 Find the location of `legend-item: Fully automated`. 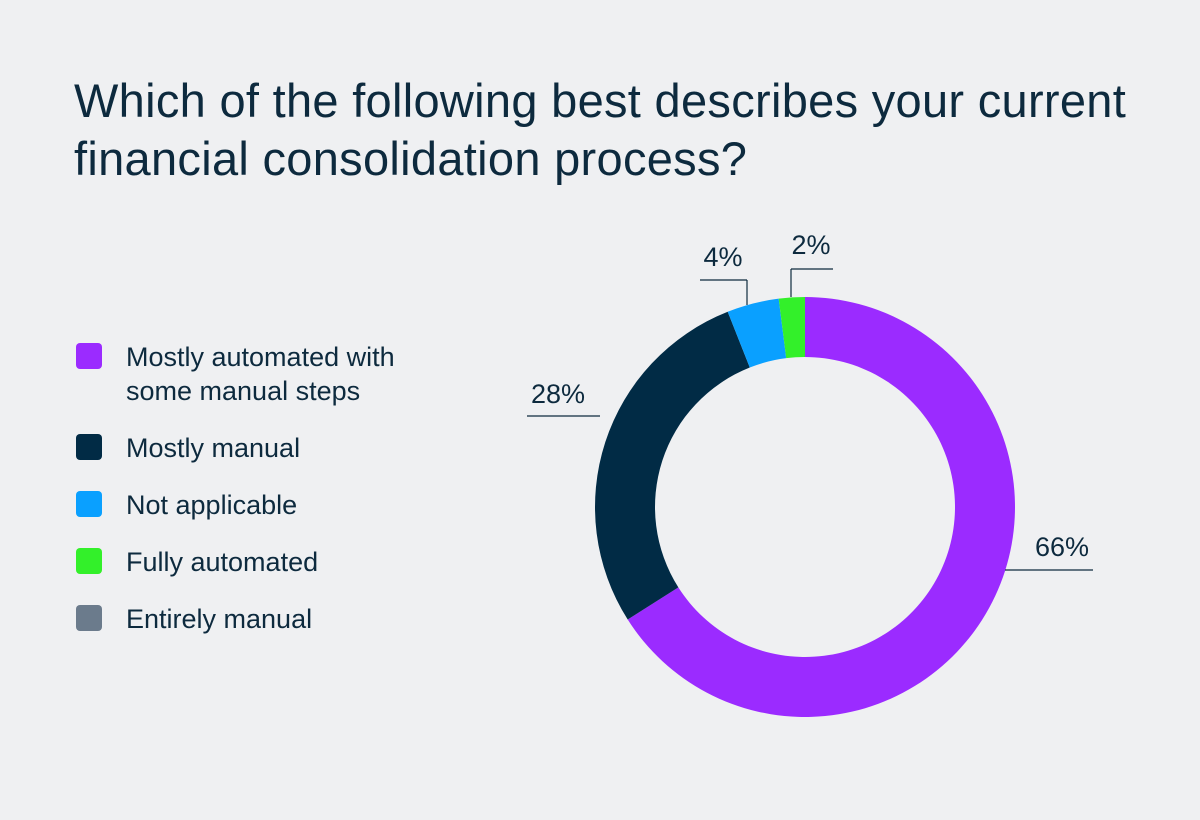

legend-item: Fully automated is located at coordinates (276, 562).